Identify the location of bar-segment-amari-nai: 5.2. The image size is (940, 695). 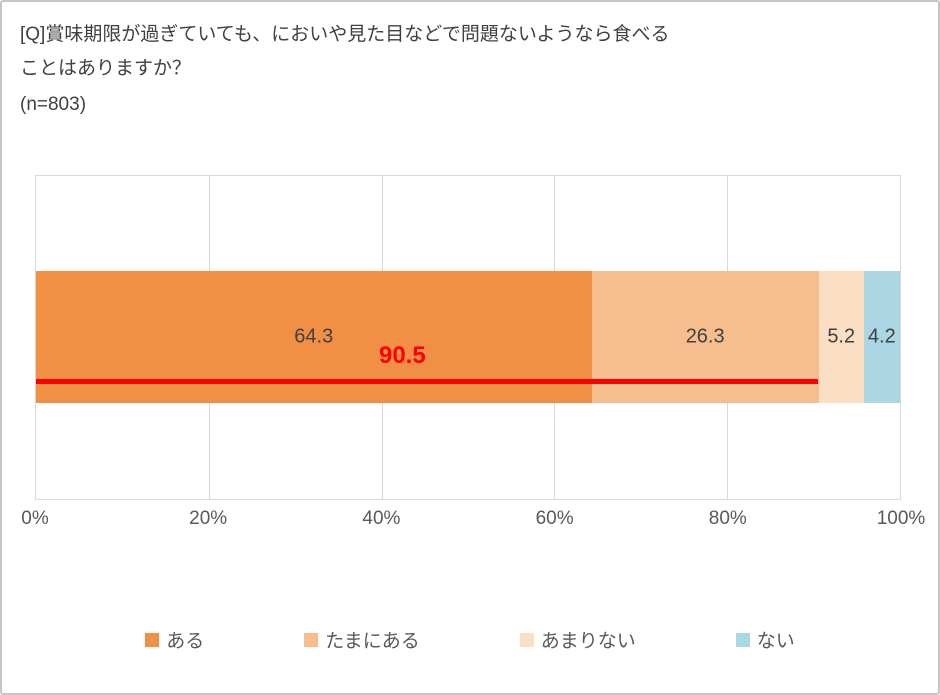
(841, 337).